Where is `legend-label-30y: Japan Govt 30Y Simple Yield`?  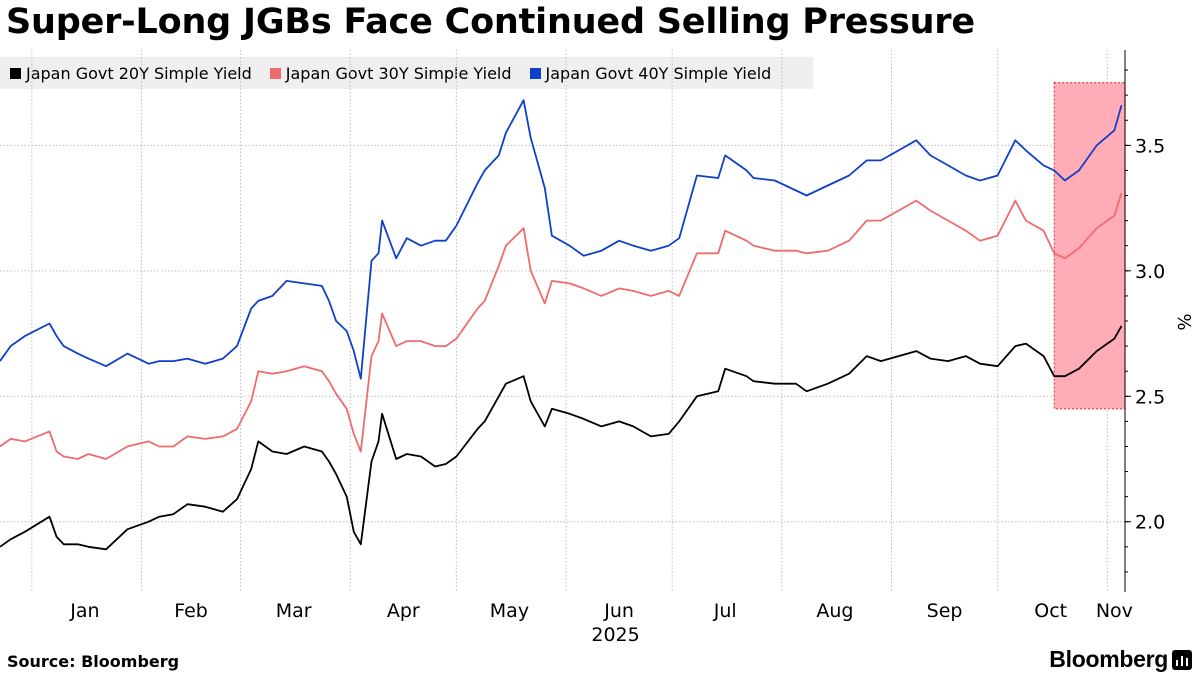
legend-label-30y: Japan Govt 30Y Simple Yield is located at coordinates (398, 73).